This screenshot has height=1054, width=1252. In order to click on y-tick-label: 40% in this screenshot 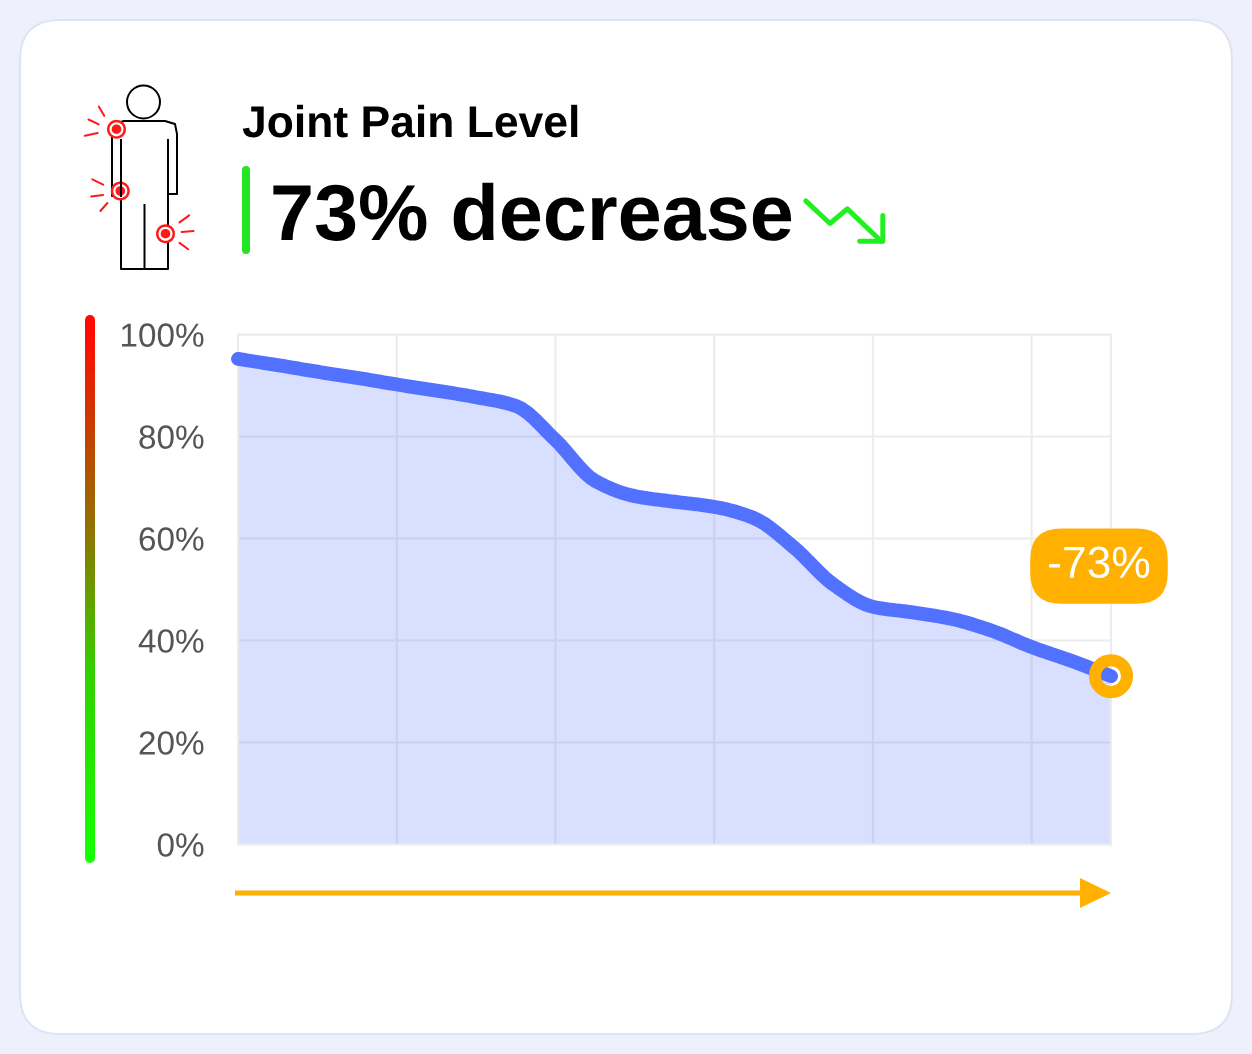, I will do `click(171, 641)`.